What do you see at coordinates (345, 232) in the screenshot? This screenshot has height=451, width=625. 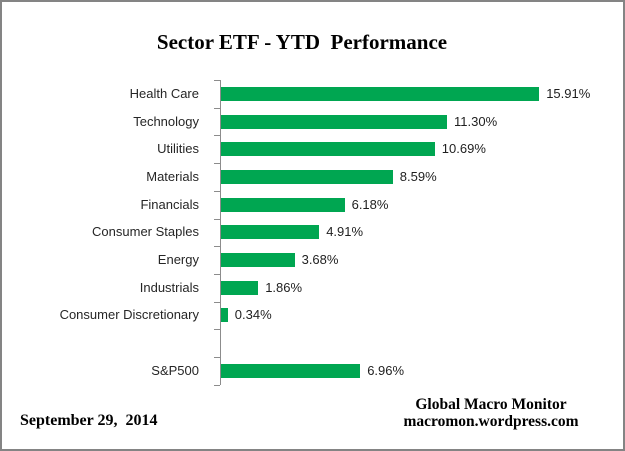 I see `value-label: 4.91%` at bounding box center [345, 232].